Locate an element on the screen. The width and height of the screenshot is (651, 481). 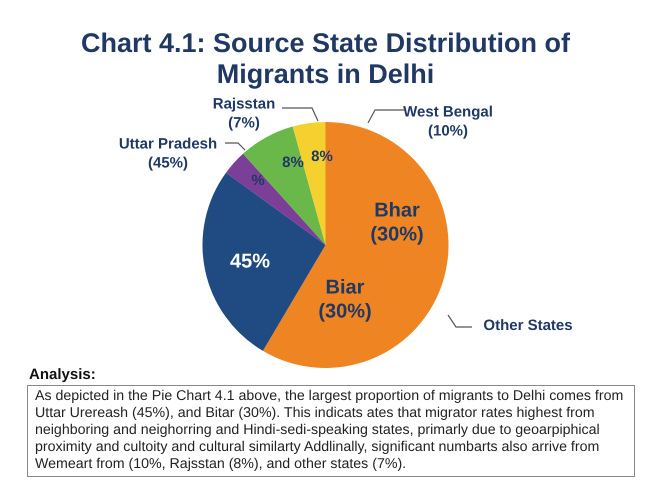
text: 45% is located at coordinates (250, 261).